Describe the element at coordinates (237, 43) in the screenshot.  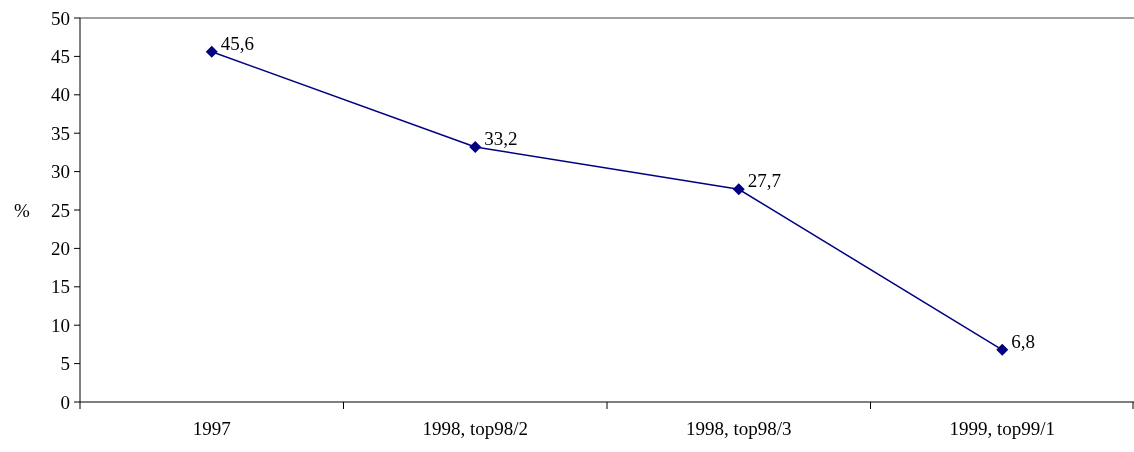
I see `data-label: 45,6` at that location.